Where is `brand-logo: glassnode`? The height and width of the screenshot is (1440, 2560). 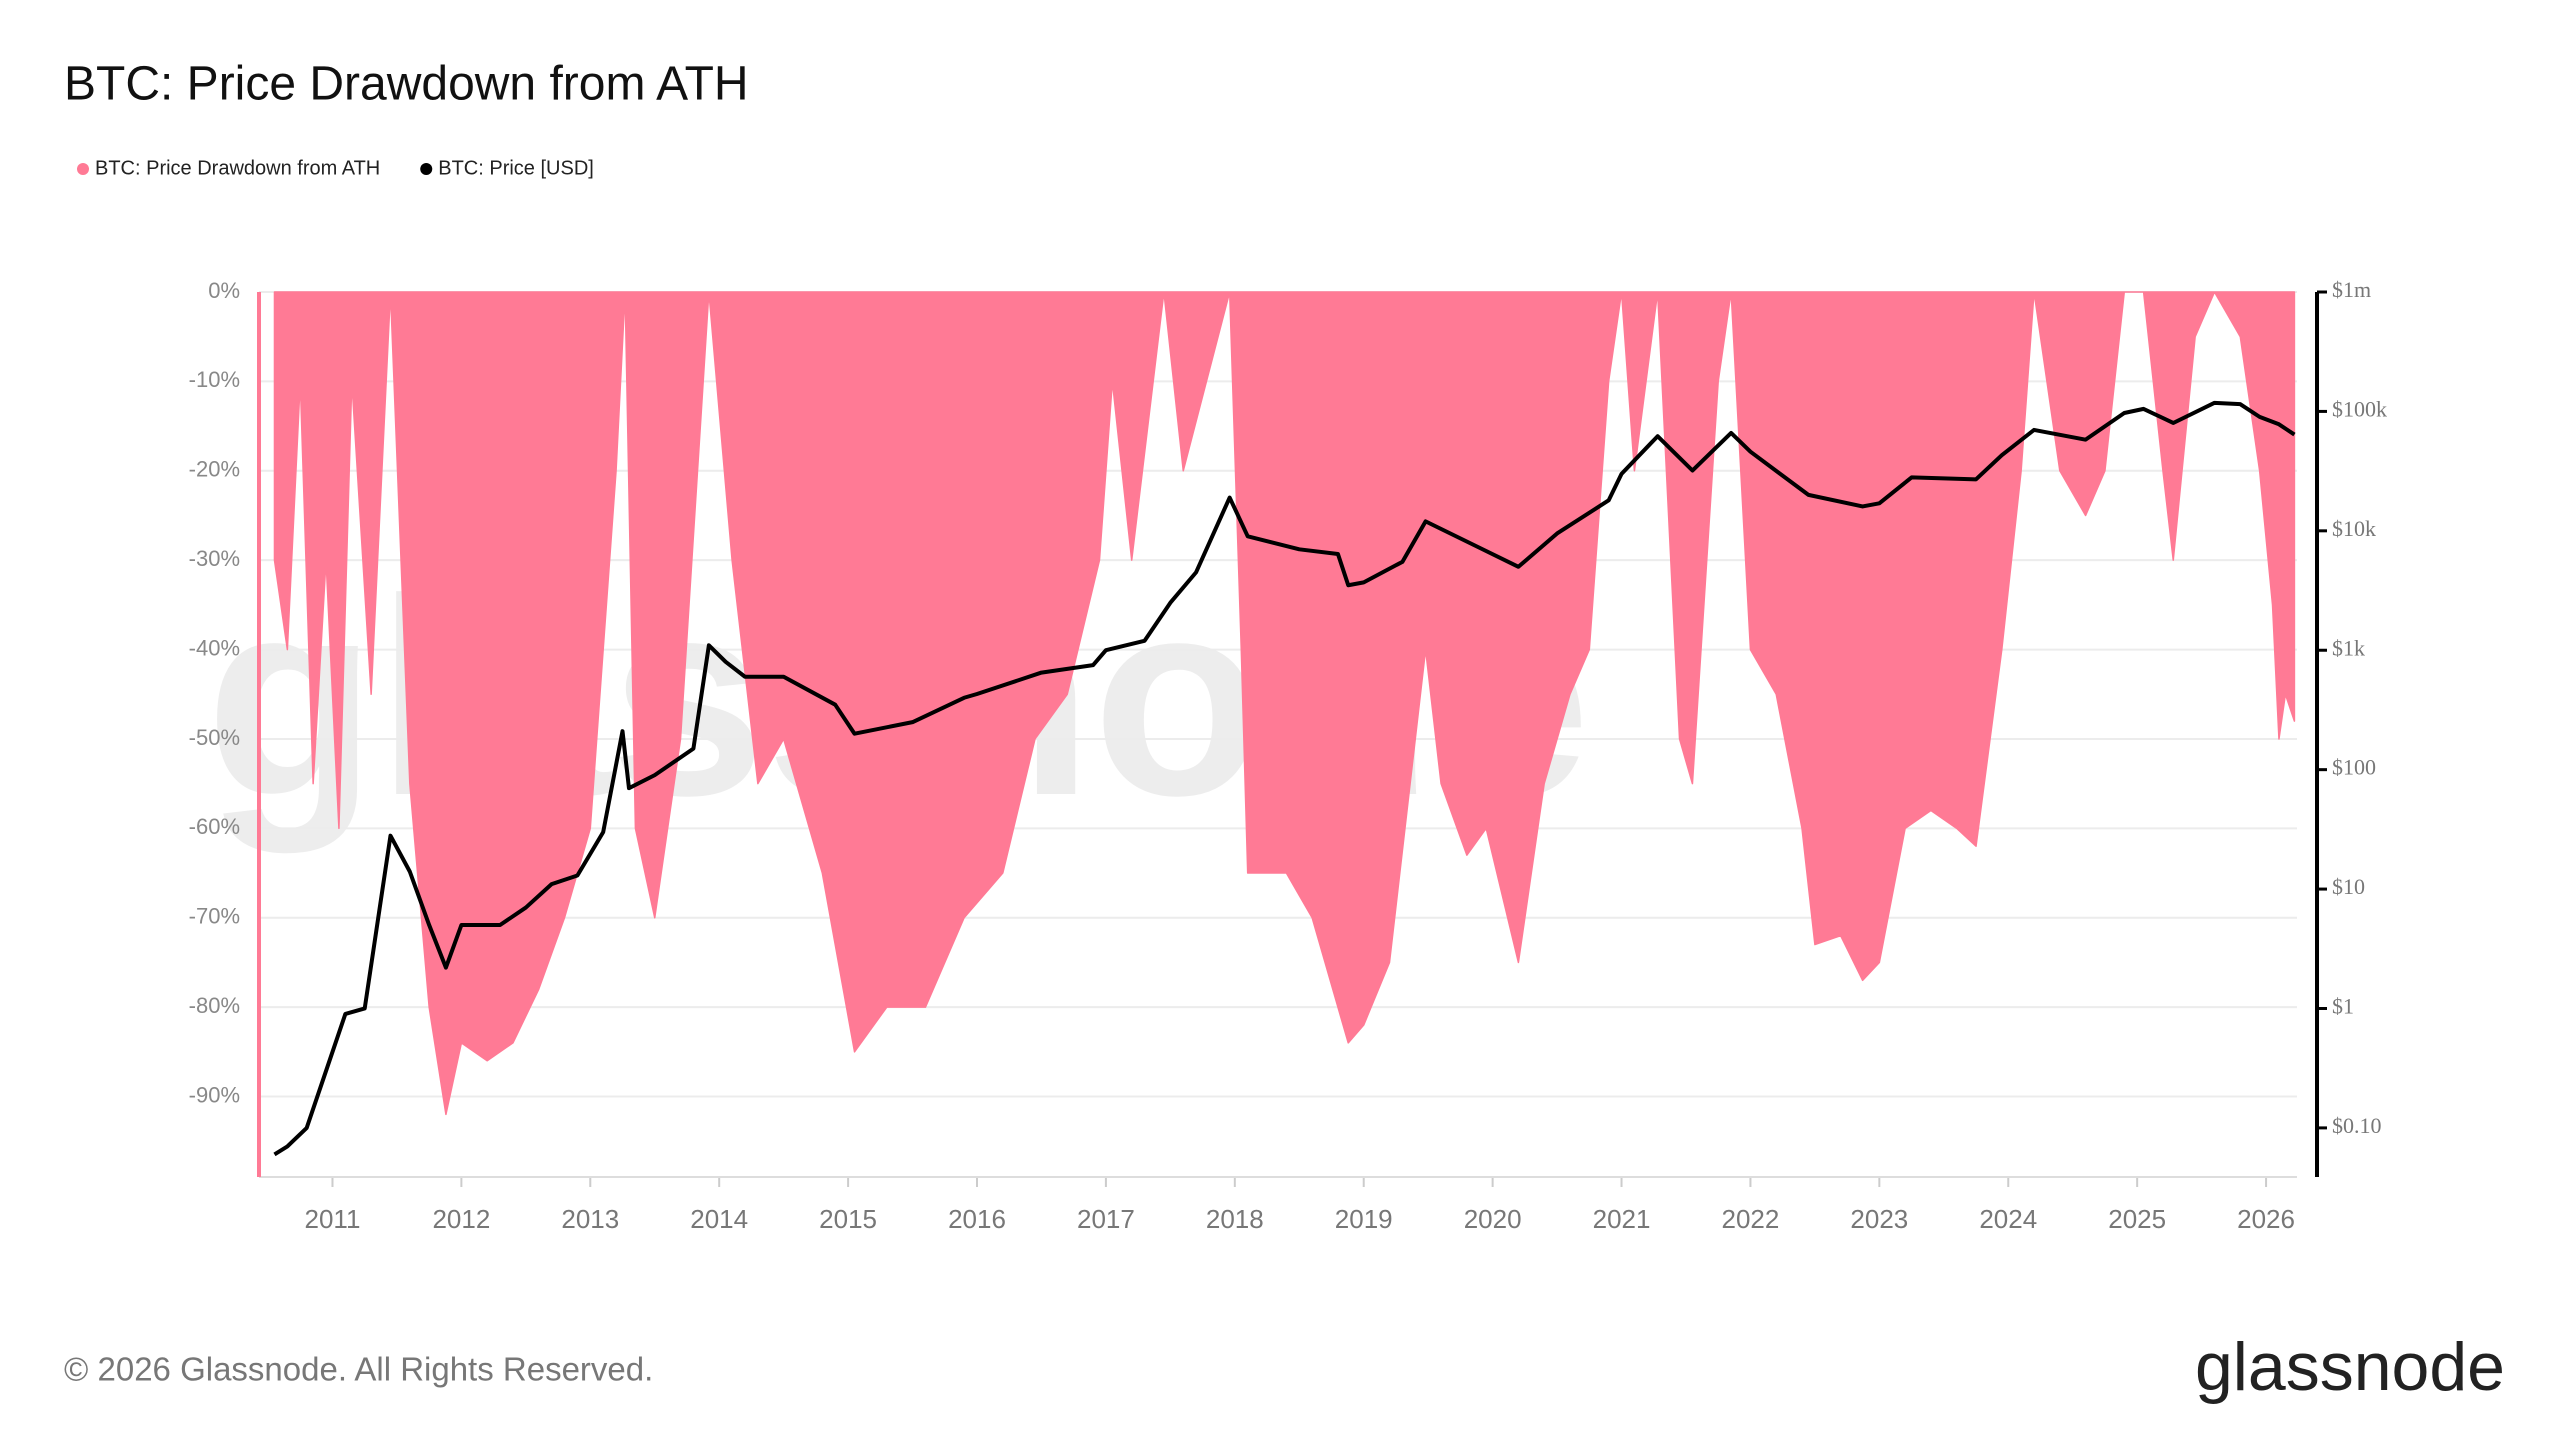
brand-logo: glassnode is located at coordinates (2350, 1367).